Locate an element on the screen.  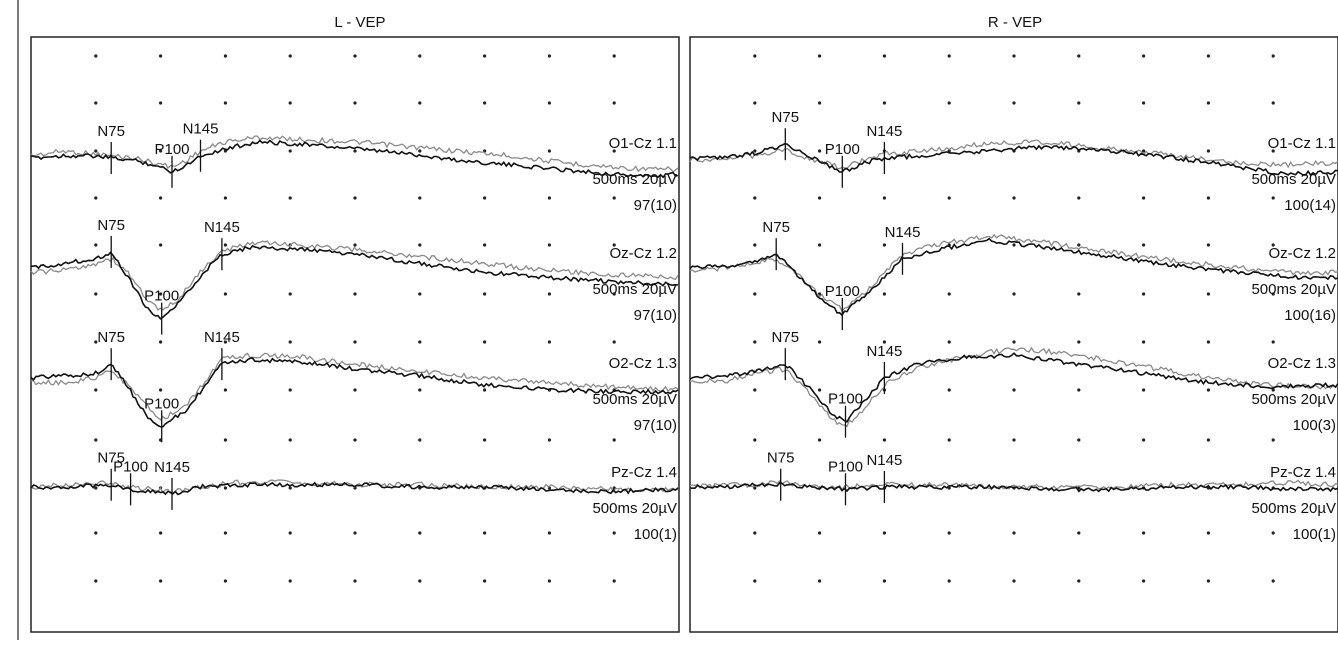
panel-title: L - VEP is located at coordinates (359, 22).